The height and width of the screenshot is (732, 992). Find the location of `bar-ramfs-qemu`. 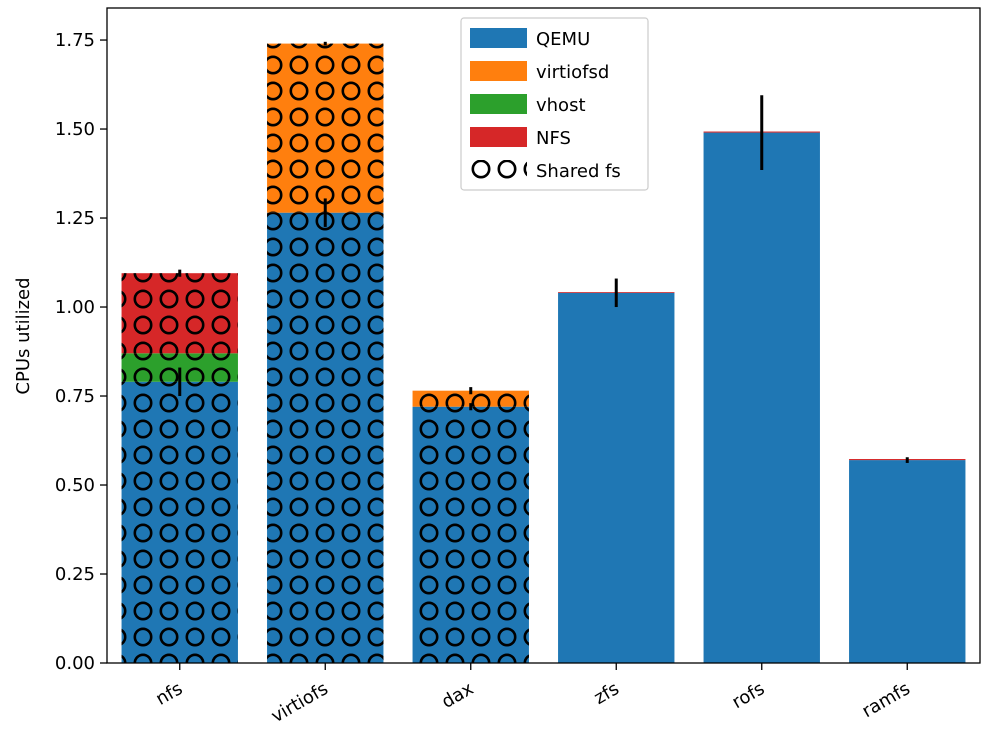

bar-ramfs-qemu is located at coordinates (907, 561).